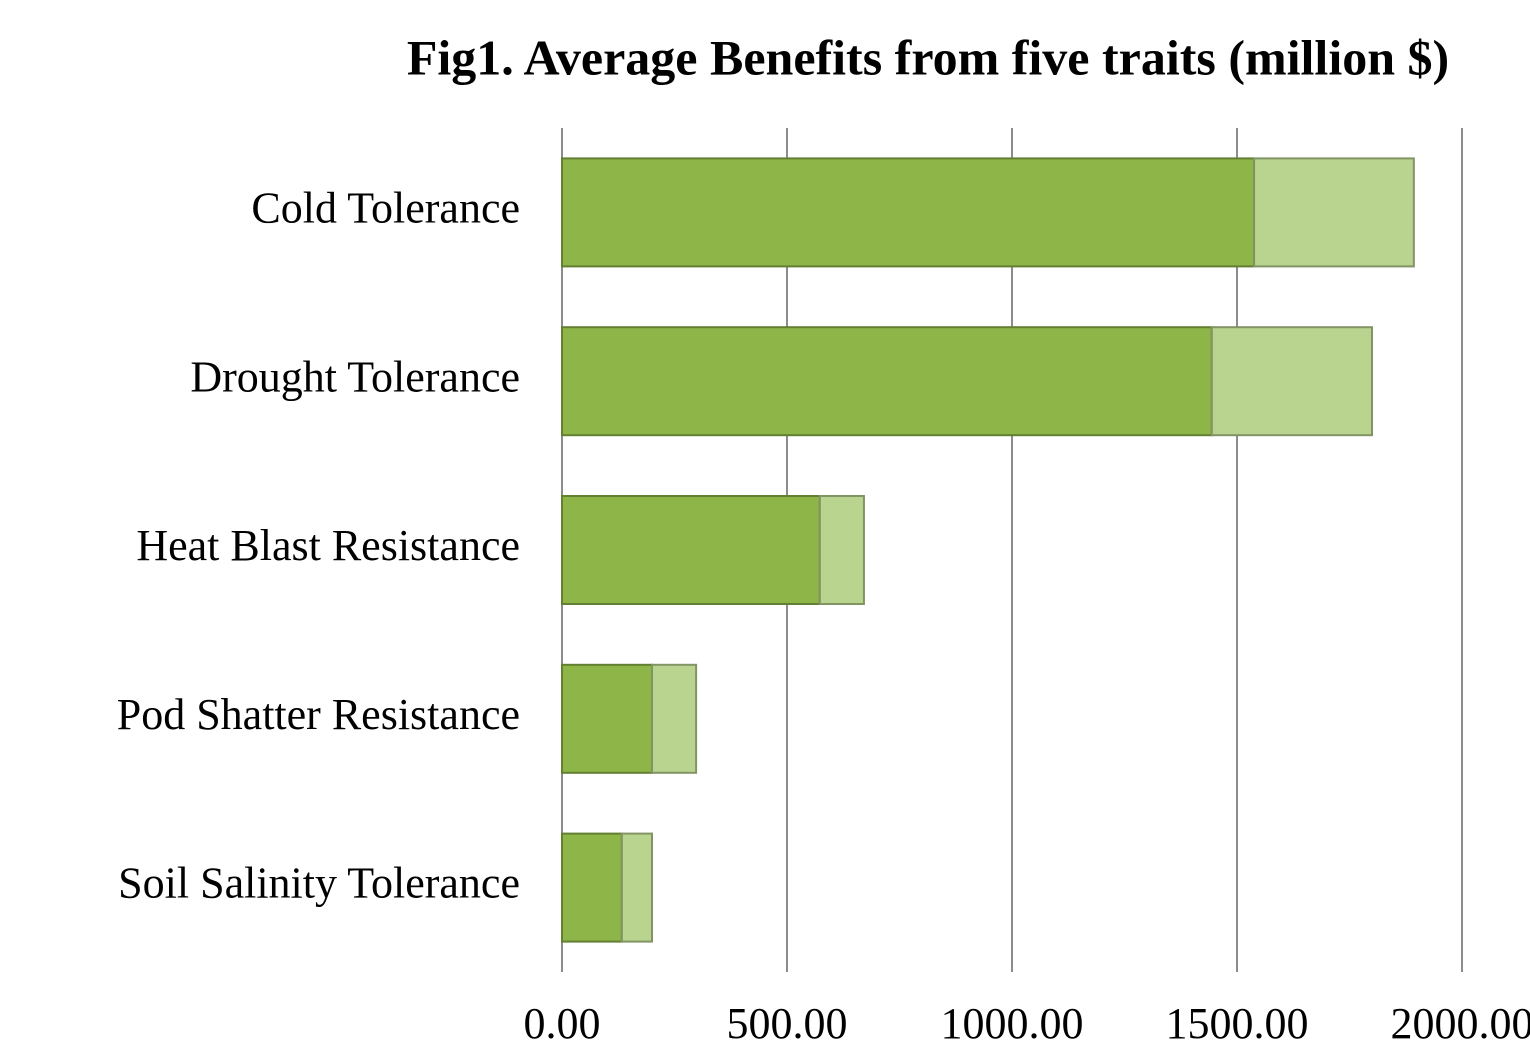 The height and width of the screenshot is (1052, 1530). I want to click on x-tick-label: 2000.00, so click(1460, 1023).